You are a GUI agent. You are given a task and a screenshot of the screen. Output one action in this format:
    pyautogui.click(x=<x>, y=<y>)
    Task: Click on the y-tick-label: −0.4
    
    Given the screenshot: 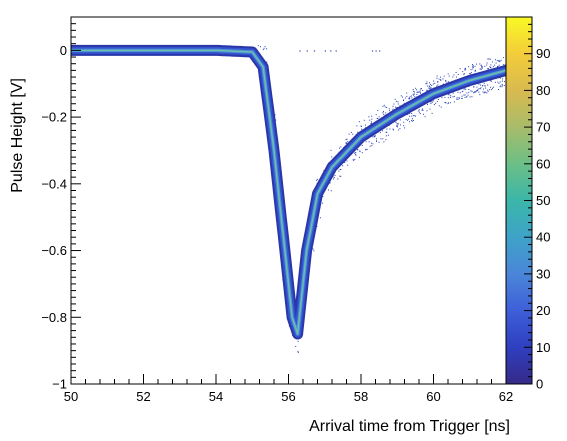 What is the action you would take?
    pyautogui.click(x=54, y=183)
    